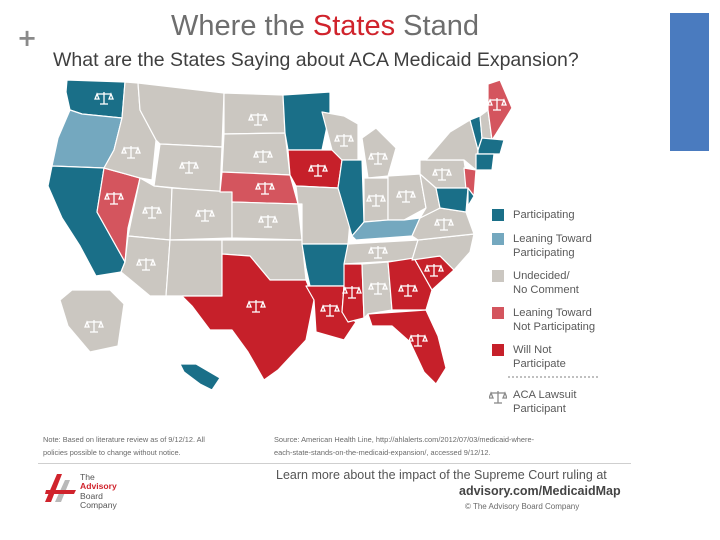 The image size is (720, 540). What do you see at coordinates (386, 229) in the screenshot?
I see `state-kentucky` at bounding box center [386, 229].